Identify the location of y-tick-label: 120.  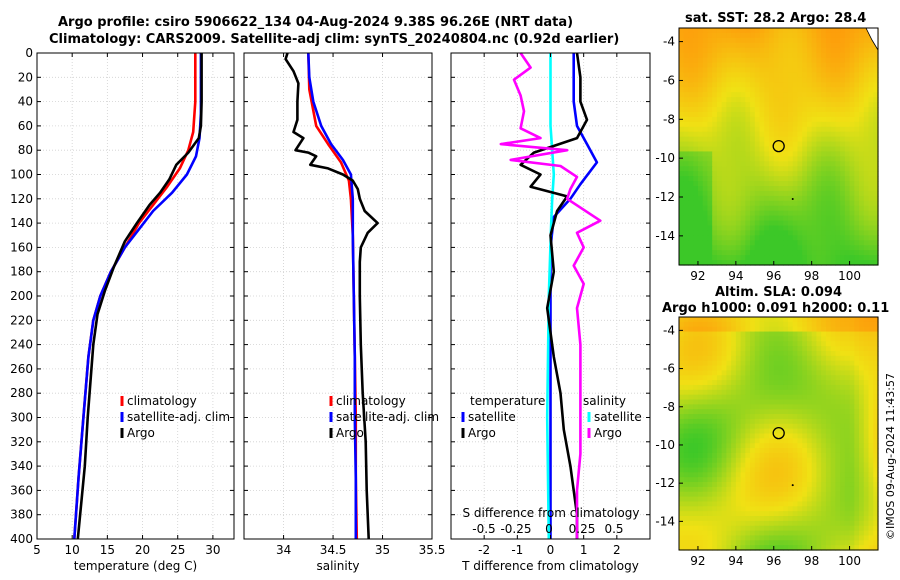
(21, 199).